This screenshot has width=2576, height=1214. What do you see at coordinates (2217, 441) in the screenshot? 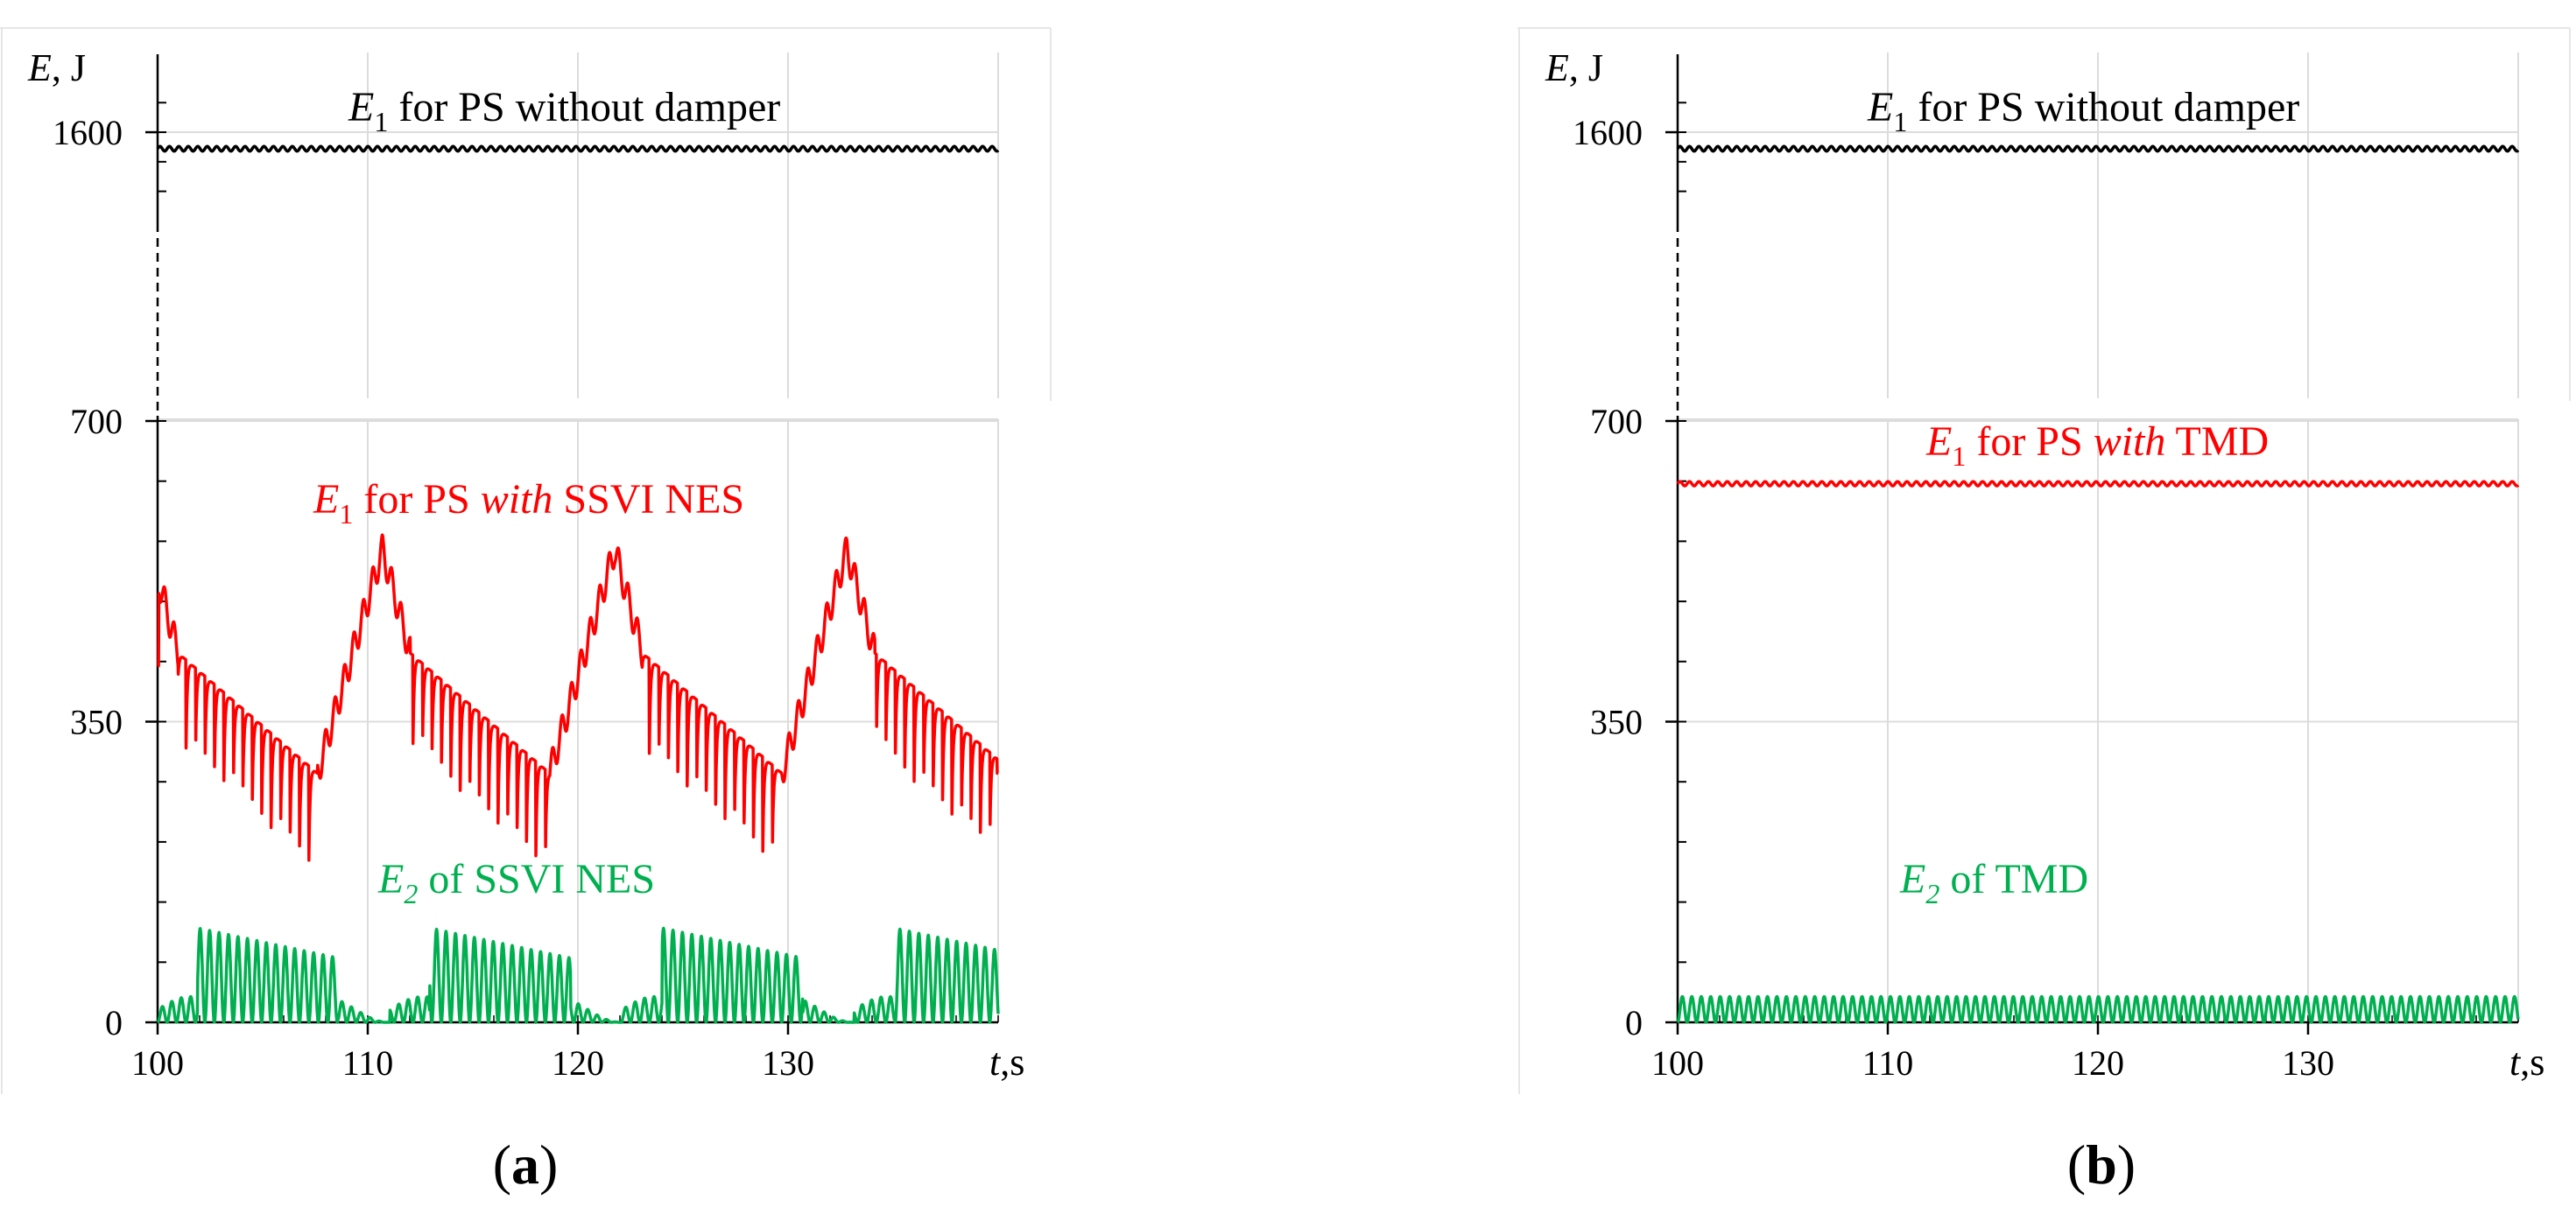
I see `annotation-text-part: TMD` at bounding box center [2217, 441].